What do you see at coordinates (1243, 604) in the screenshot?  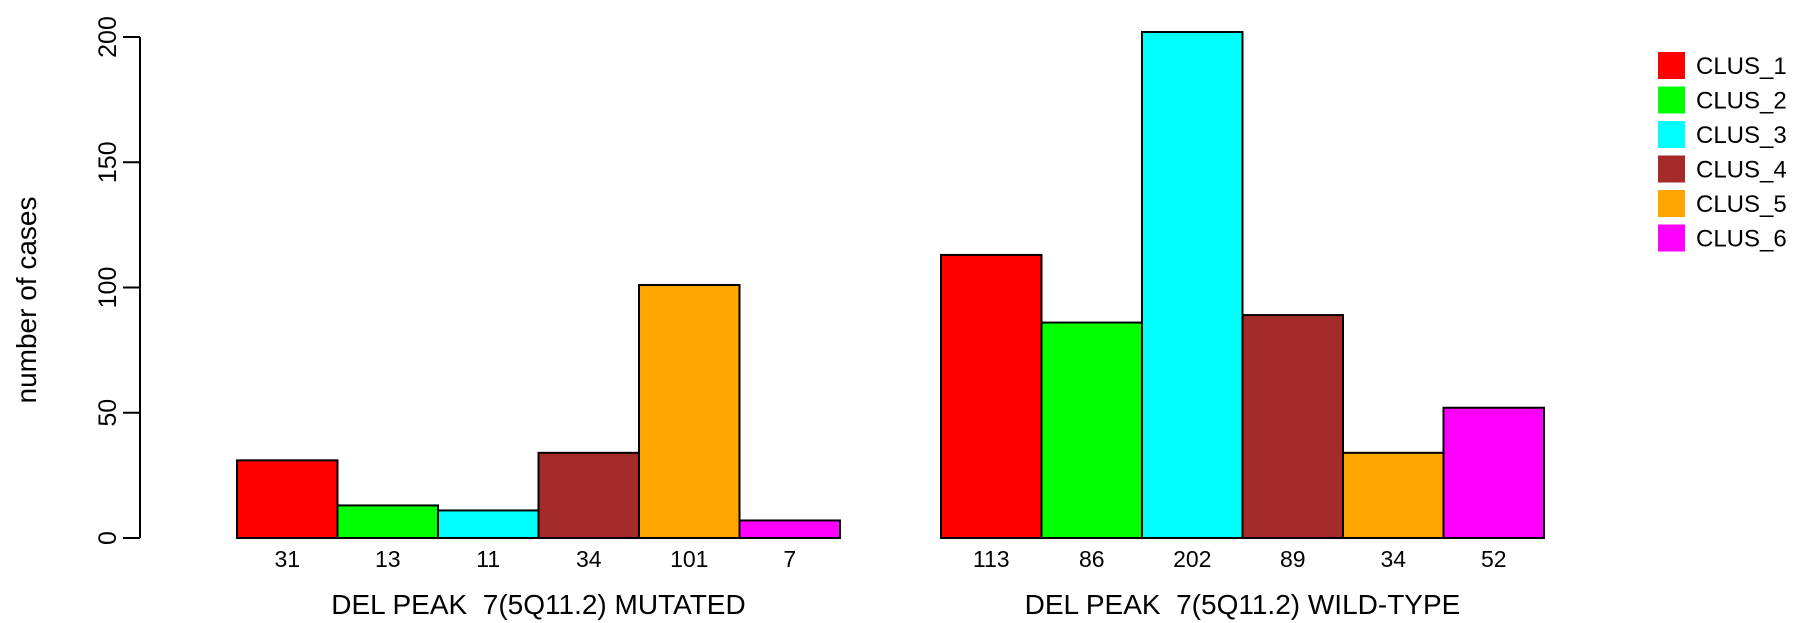 I see `group-label: DEL PEAK 7(5Q11.2) WILD-TYPE` at bounding box center [1243, 604].